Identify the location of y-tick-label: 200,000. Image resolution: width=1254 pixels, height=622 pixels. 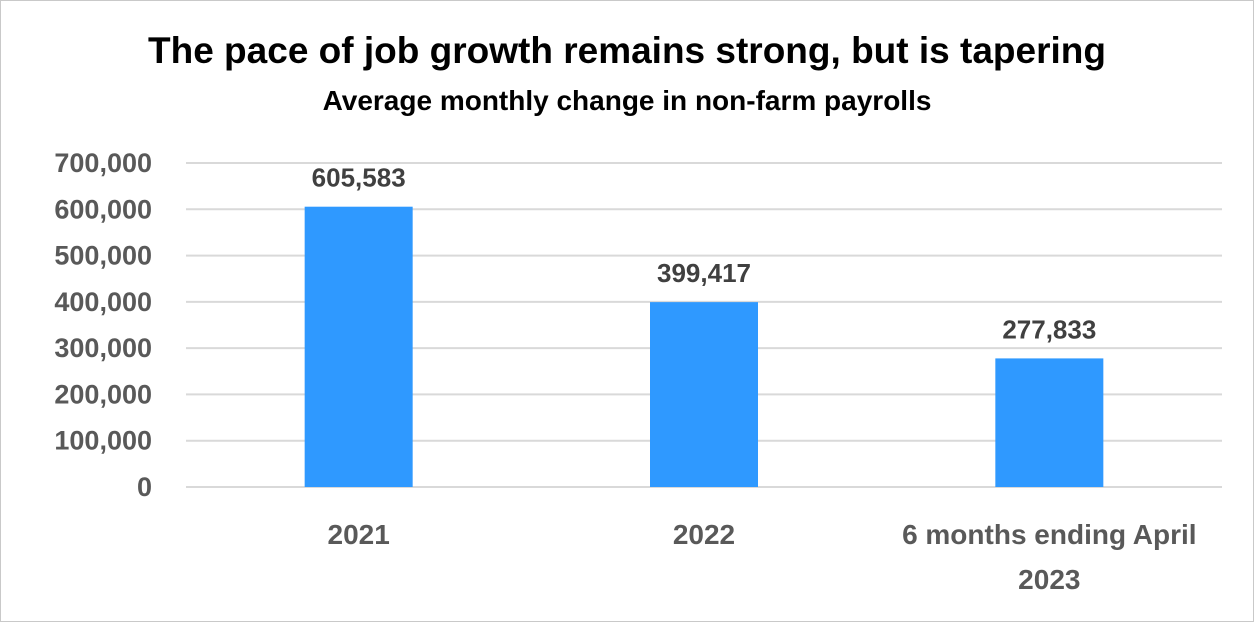
(103, 394).